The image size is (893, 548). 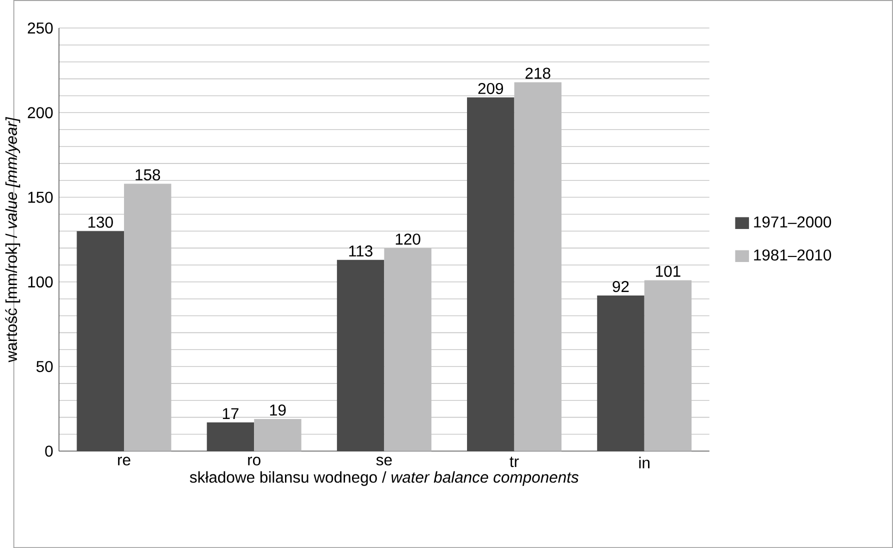 What do you see at coordinates (360, 251) in the screenshot?
I see `data-label: 113` at bounding box center [360, 251].